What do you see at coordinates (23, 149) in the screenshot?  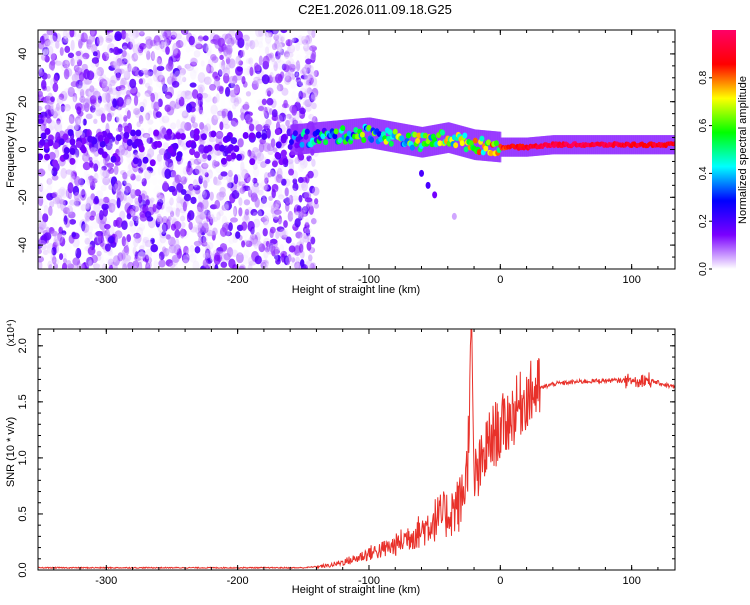 I see `heatmap-y-tick-label: 0` at bounding box center [23, 149].